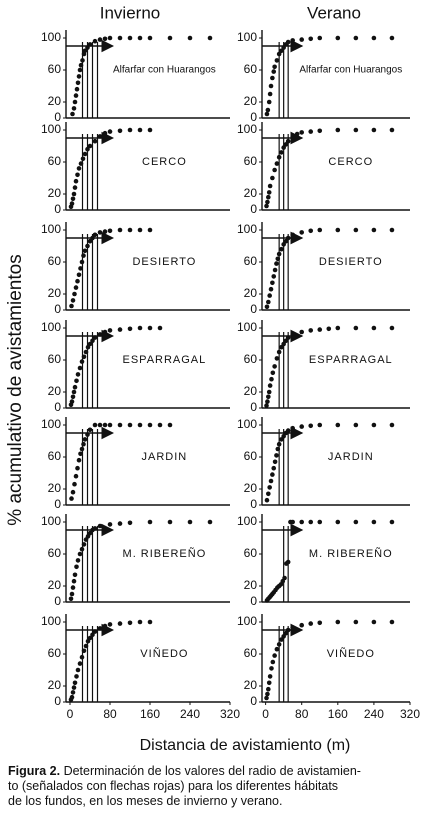 The height and width of the screenshot is (822, 430). I want to click on panel-title: DESIERTO, so click(351, 262).